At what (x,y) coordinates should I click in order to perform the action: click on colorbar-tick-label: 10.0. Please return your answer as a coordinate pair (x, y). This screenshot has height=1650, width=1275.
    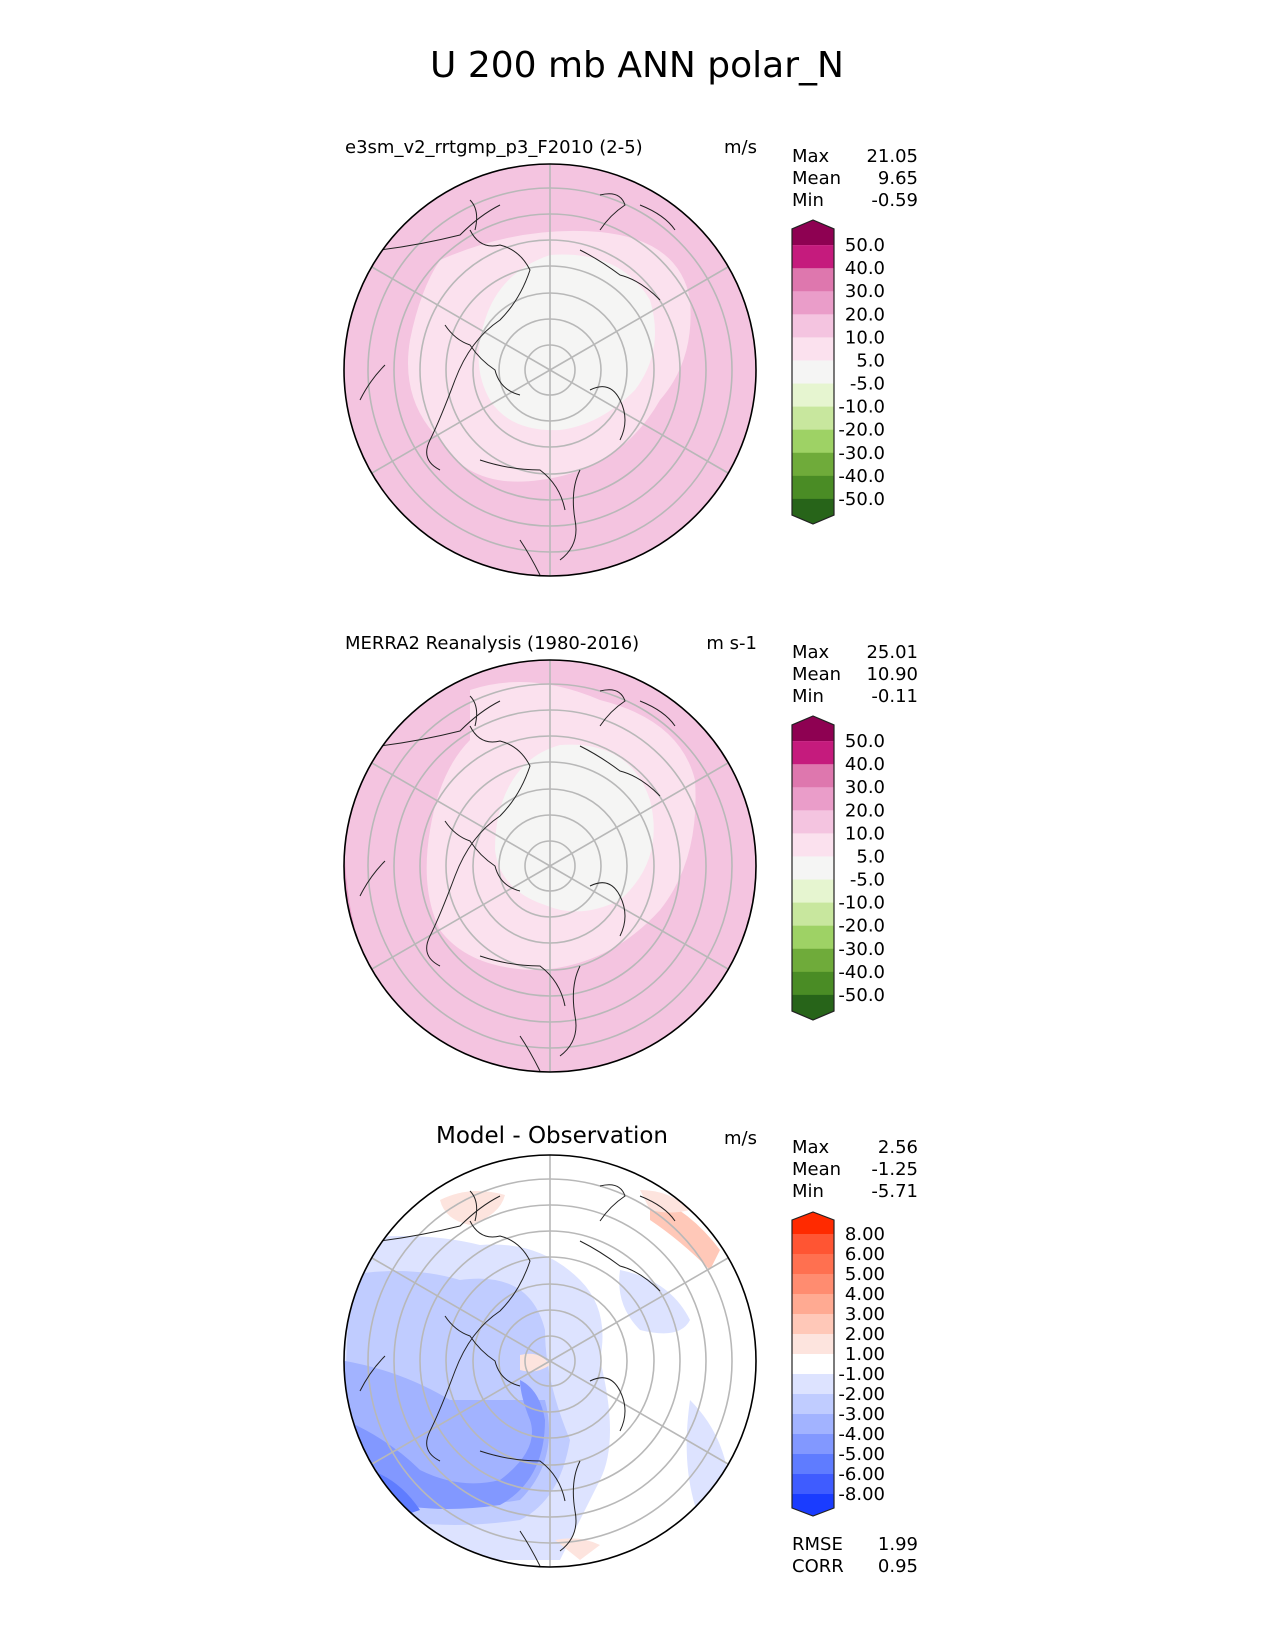
    Looking at the image, I should click on (865, 337).